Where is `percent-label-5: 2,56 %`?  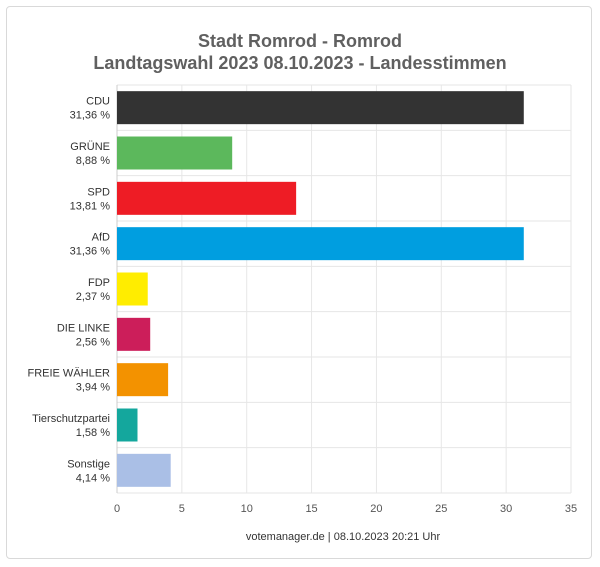
percent-label-5: 2,56 % is located at coordinates (93, 342).